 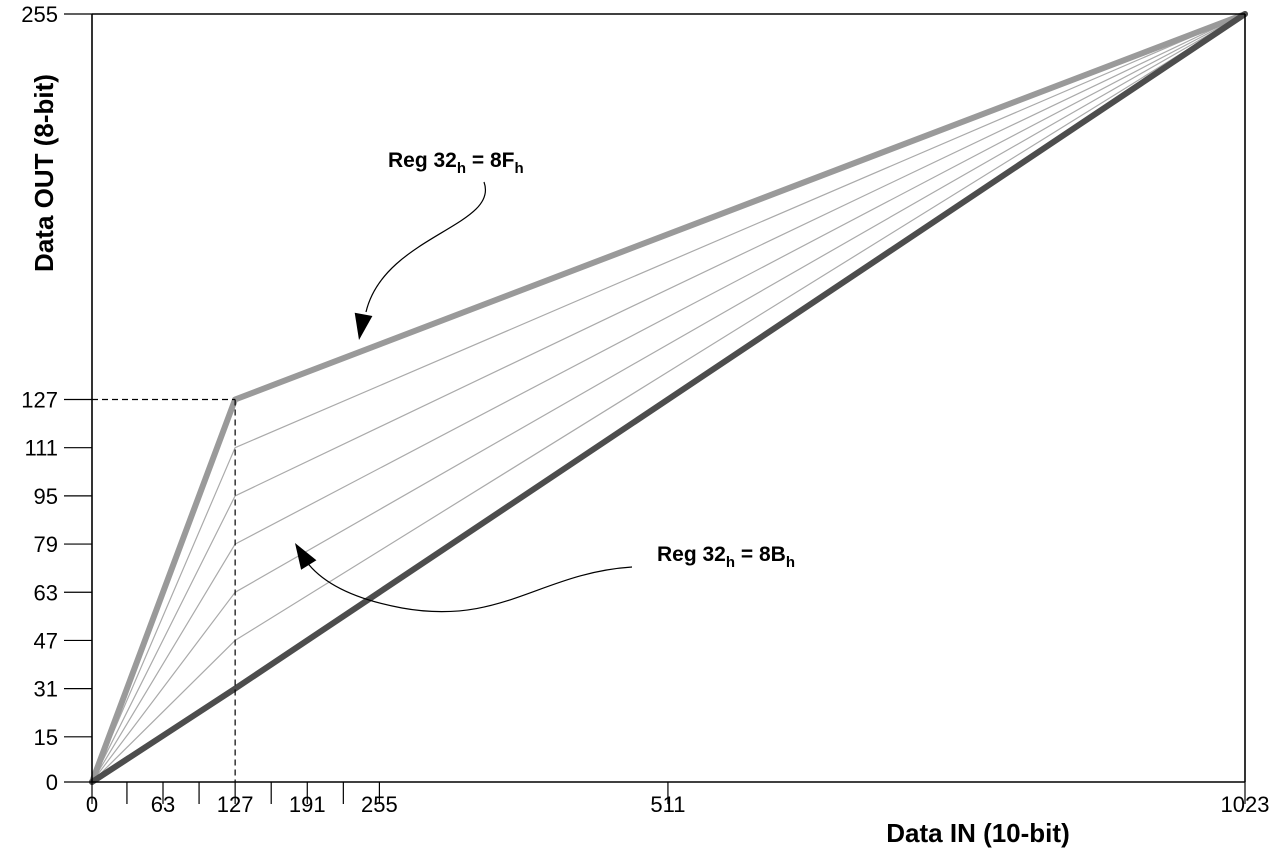 I want to click on x-tick-label-1023: 1023, so click(x=1245, y=804).